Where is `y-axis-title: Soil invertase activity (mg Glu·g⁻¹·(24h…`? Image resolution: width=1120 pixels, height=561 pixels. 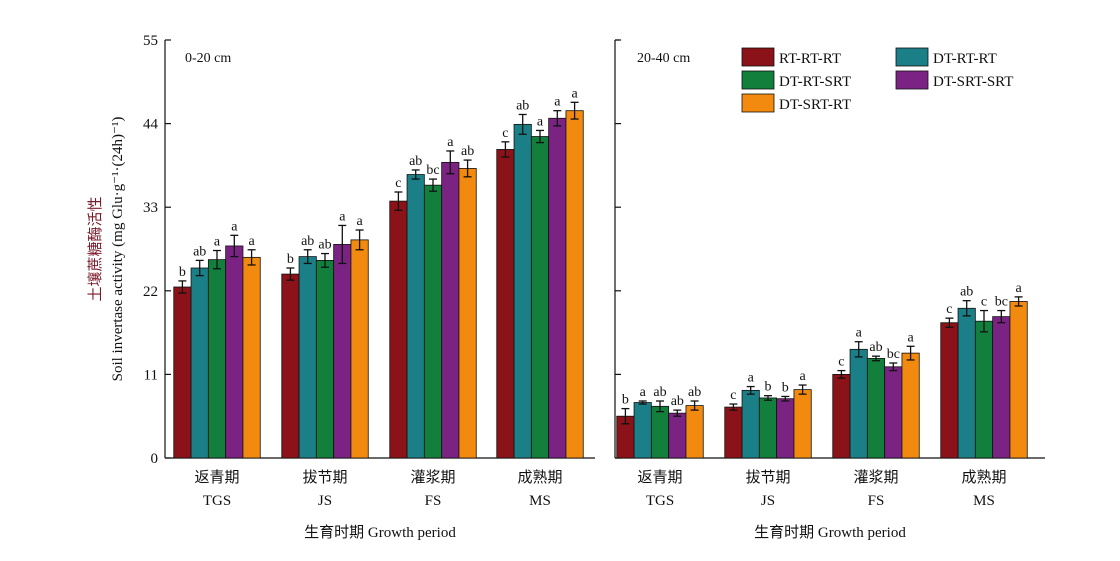
y-axis-title: Soil invertase activity (mg Glu·g⁻¹·(24h… is located at coordinates (118, 249).